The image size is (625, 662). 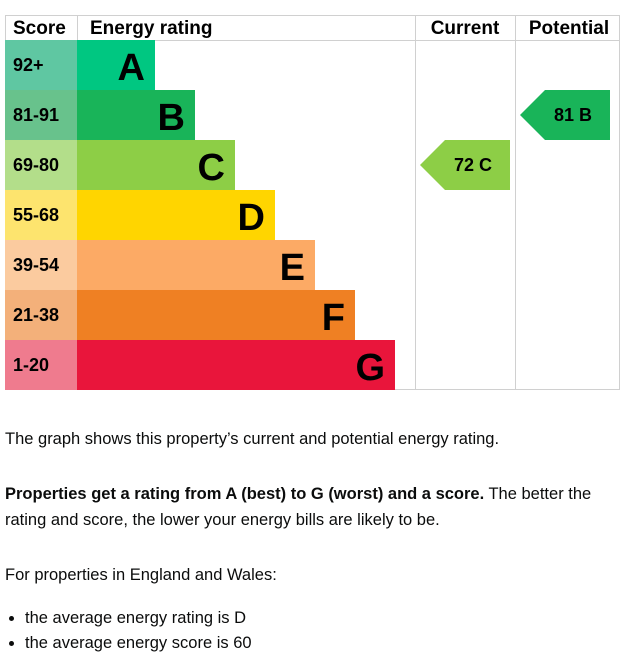 I want to click on score-range-E: 39-54, so click(x=36, y=265).